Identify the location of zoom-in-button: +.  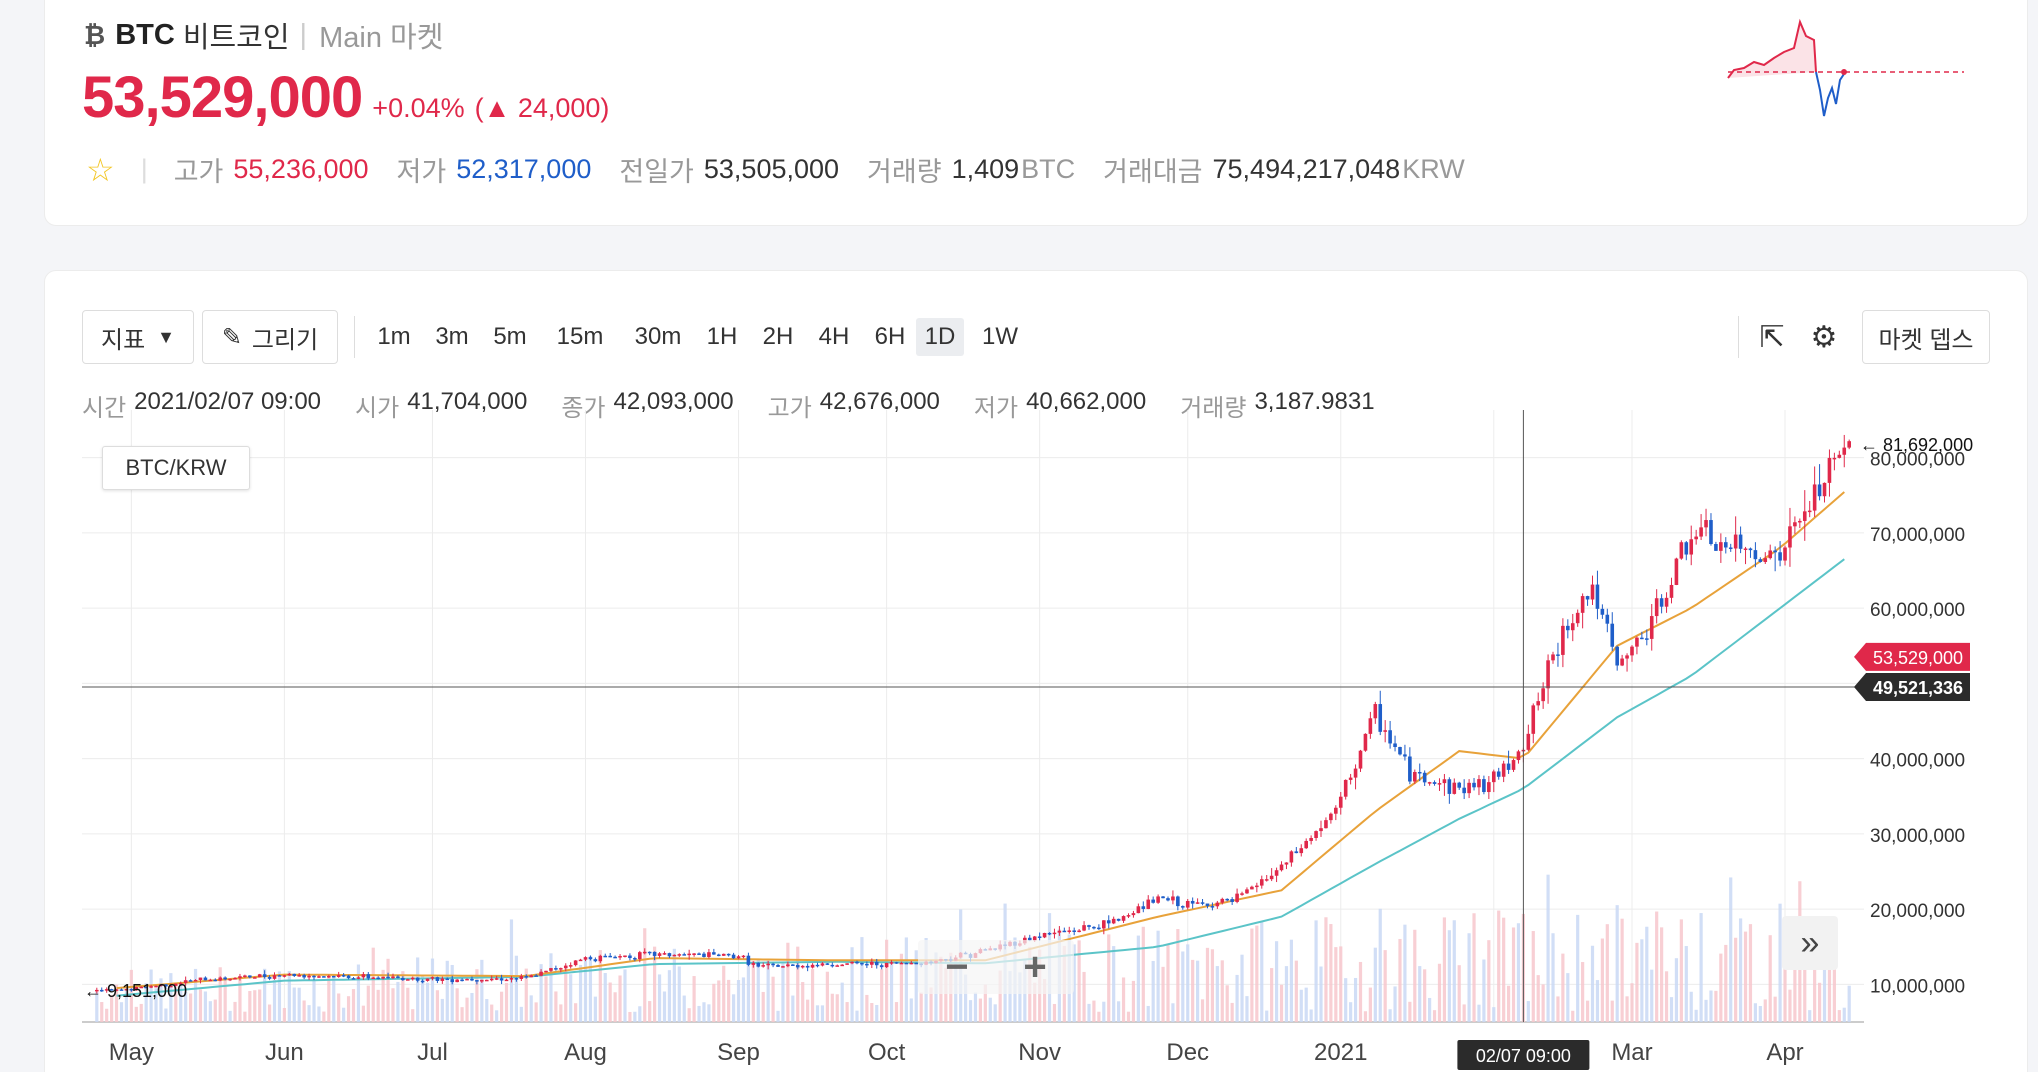
(1035, 966).